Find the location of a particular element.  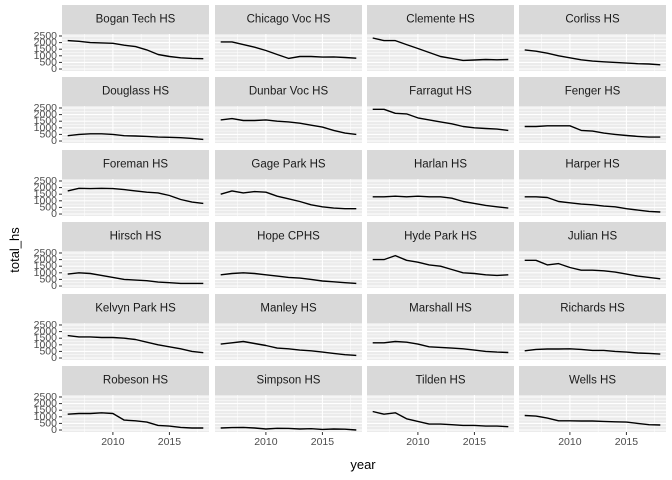

facet-panel: Dunbar Voc HS is located at coordinates (288, 110).